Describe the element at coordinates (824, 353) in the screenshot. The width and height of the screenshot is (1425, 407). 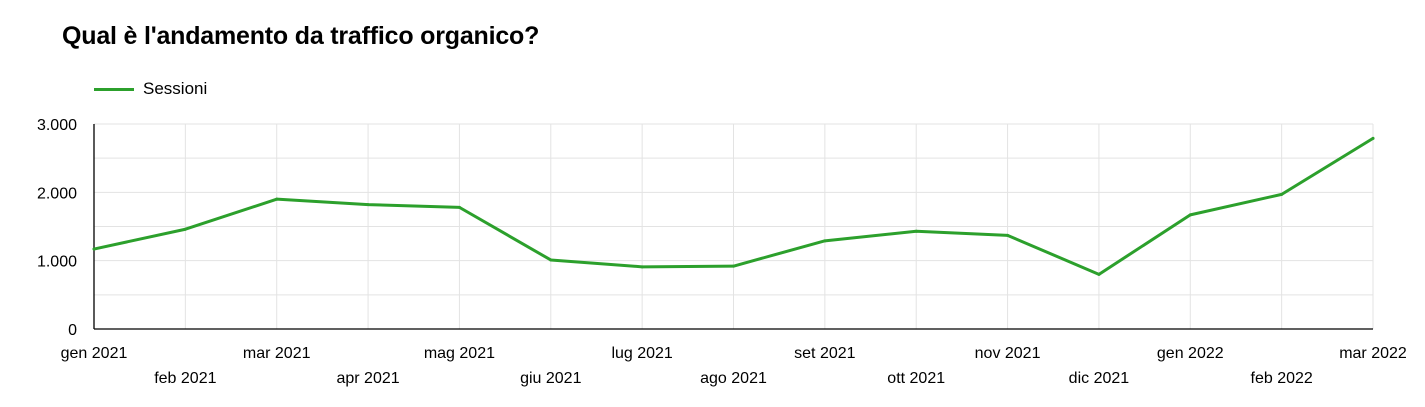
I see `x-tick-label: set 2021` at that location.